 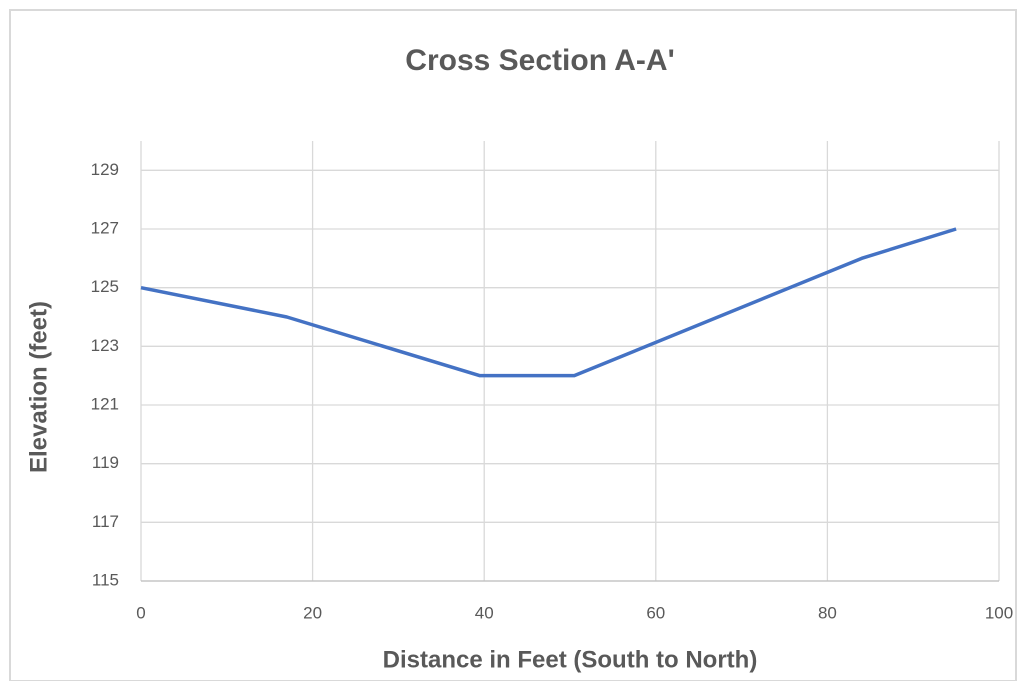 What do you see at coordinates (105, 403) in the screenshot?
I see `y-tick-label: 121` at bounding box center [105, 403].